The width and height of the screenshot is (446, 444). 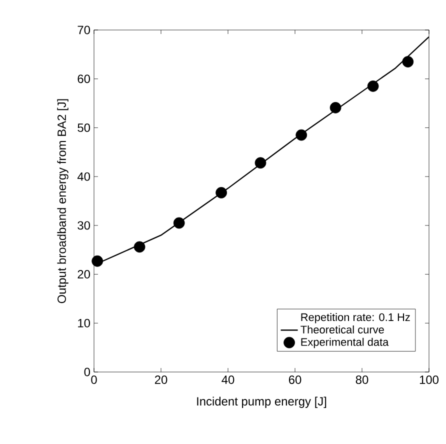 I want to click on y-tick-label: 40, so click(x=83, y=176).